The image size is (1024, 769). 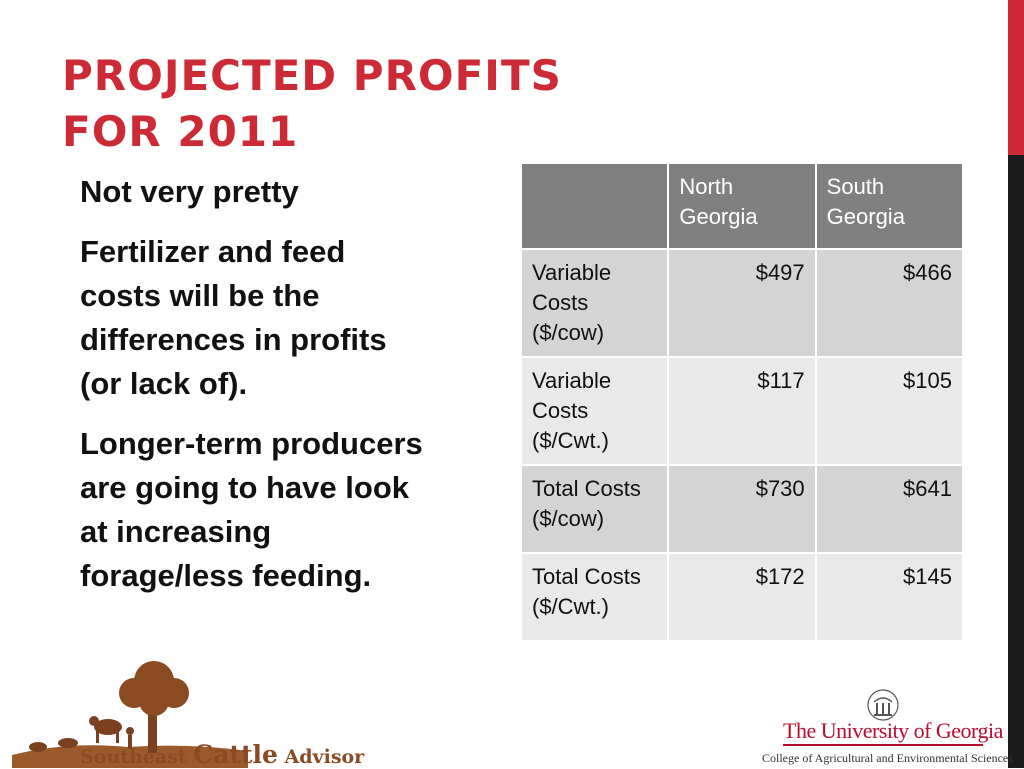 What do you see at coordinates (889, 206) in the screenshot?
I see `header-south-georgia: South Georgia` at bounding box center [889, 206].